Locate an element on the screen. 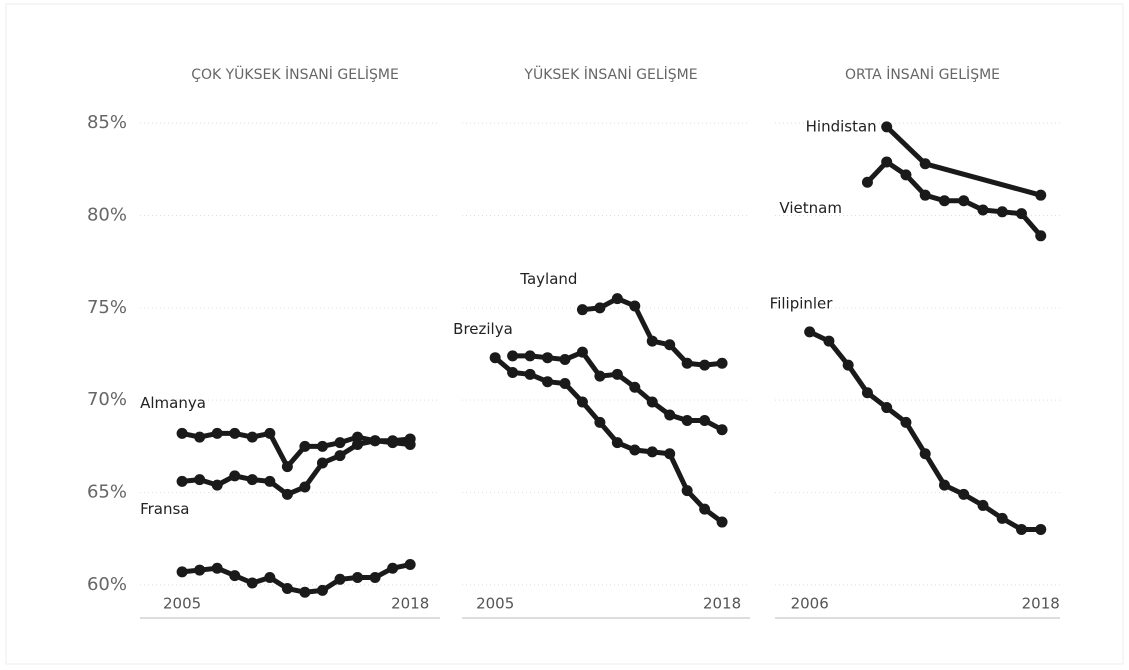 This screenshot has width=1129, height=670. series-label: Fransa is located at coordinates (164, 509).